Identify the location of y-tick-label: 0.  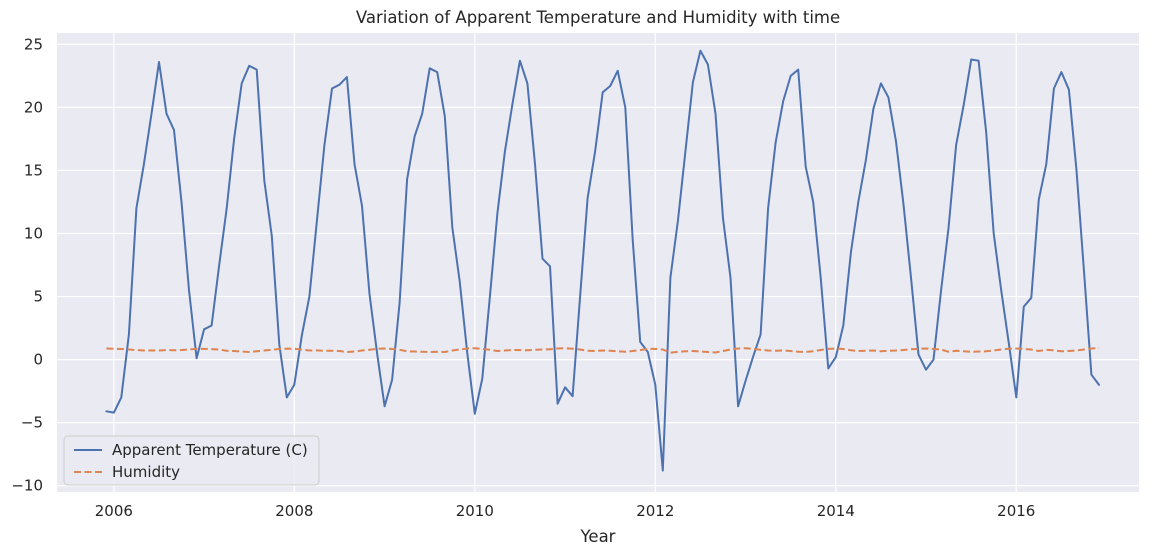
(38, 360).